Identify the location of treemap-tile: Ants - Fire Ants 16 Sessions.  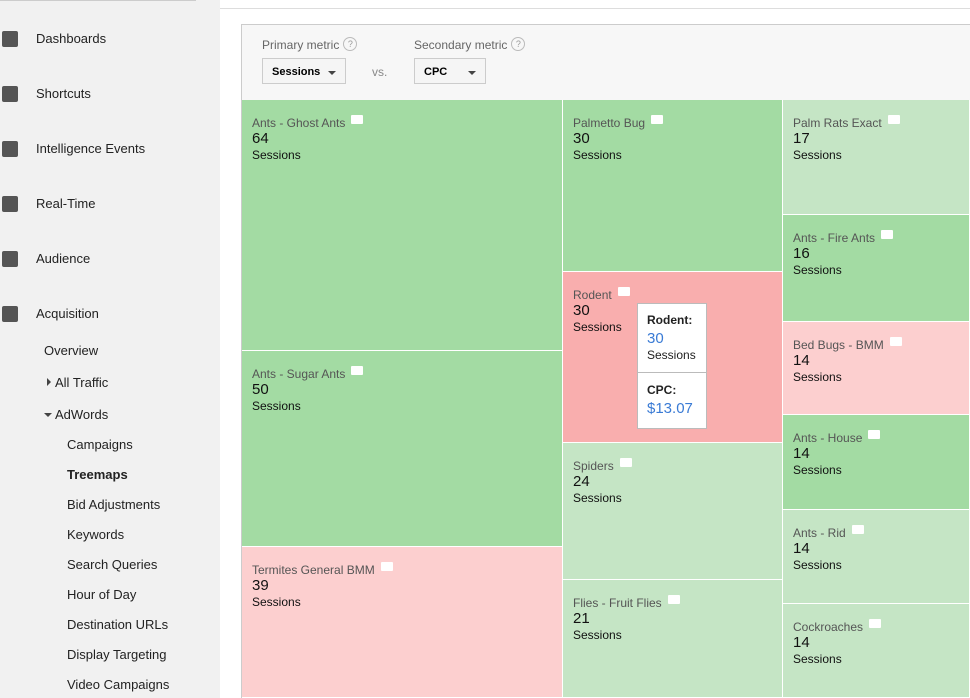
(876, 268).